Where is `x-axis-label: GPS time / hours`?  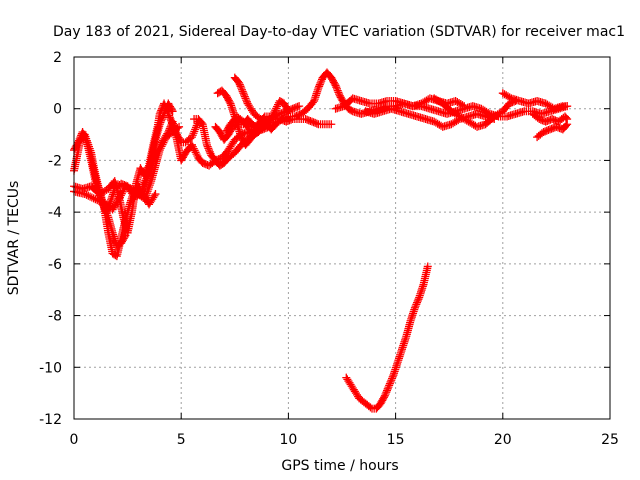
x-axis-label: GPS time / hours is located at coordinates (339, 466).